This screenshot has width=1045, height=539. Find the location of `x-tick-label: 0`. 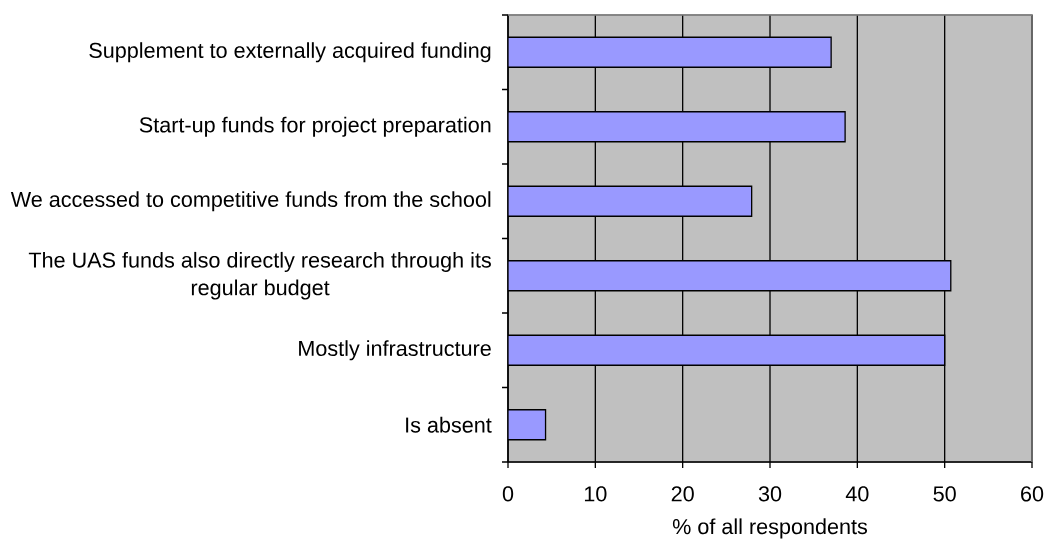

x-tick-label: 0 is located at coordinates (508, 494).